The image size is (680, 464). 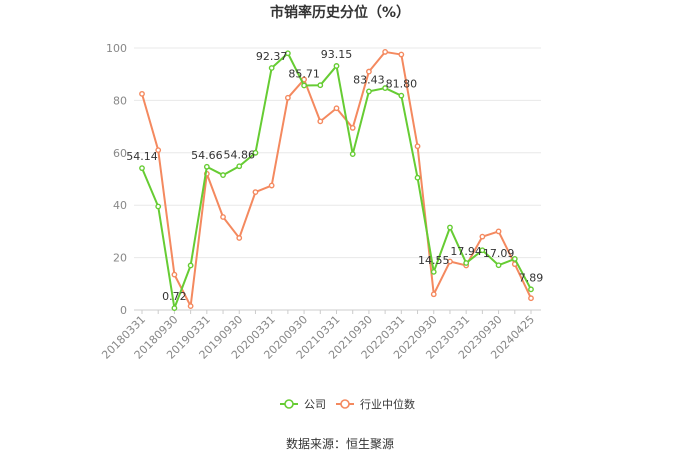 What do you see at coordinates (340, 443) in the screenshot?
I see `source-note: 数据来源：恒生聚源` at bounding box center [340, 443].